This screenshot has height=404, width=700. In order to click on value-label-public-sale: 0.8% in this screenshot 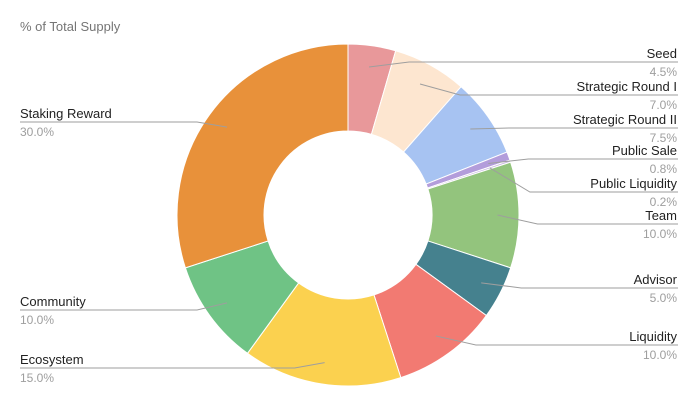, I will do `click(664, 169)`.